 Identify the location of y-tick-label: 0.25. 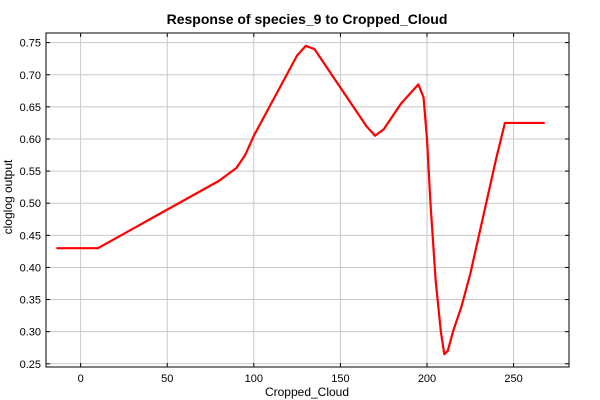
(30, 365).